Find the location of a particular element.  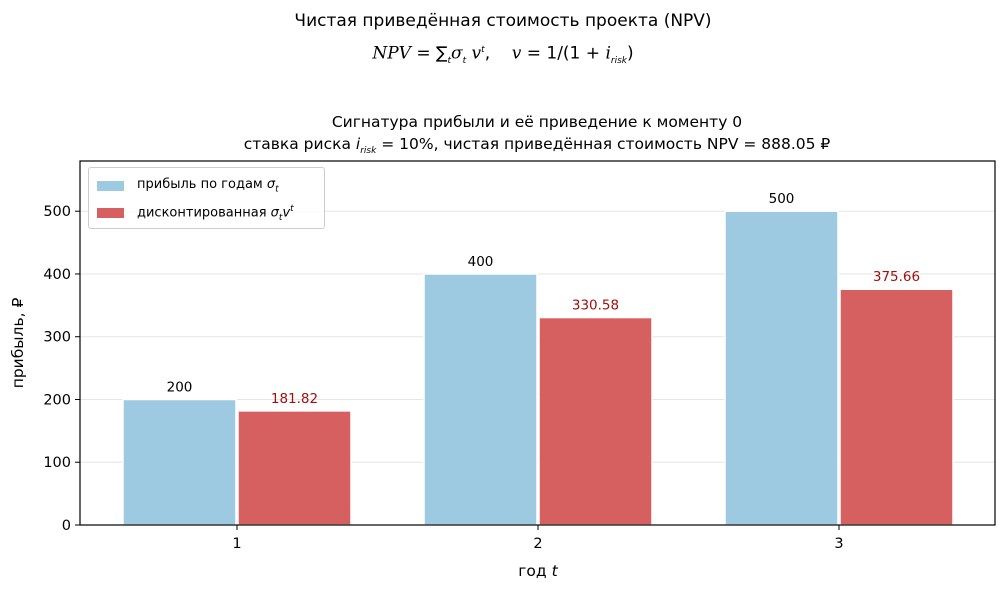

formula-close: ) is located at coordinates (630, 53).